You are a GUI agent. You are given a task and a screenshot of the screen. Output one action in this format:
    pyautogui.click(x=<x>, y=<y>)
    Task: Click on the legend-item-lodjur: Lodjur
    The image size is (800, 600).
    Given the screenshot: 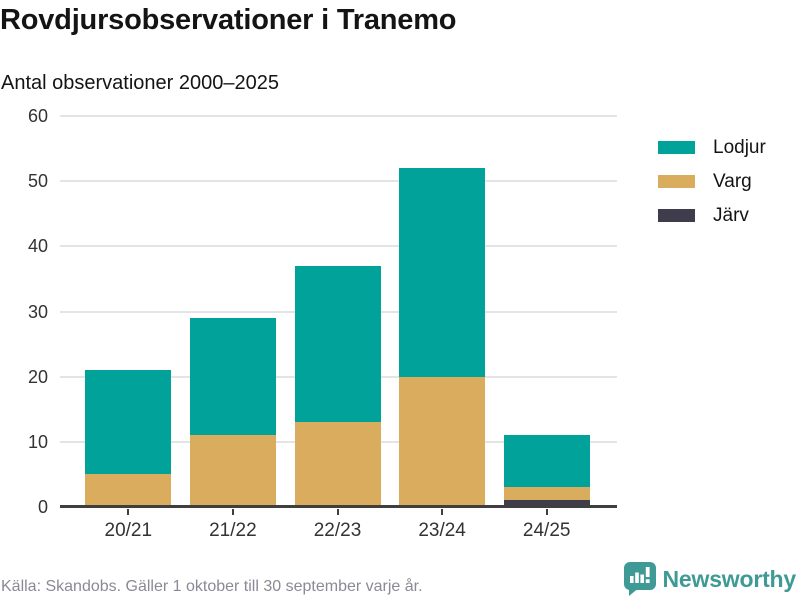 What is the action you would take?
    pyautogui.click(x=712, y=147)
    